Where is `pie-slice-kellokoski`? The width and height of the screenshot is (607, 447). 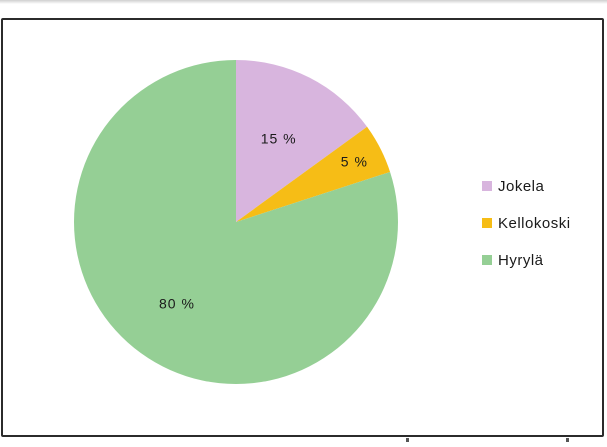
pie-slice-kellokoski is located at coordinates (313, 174).